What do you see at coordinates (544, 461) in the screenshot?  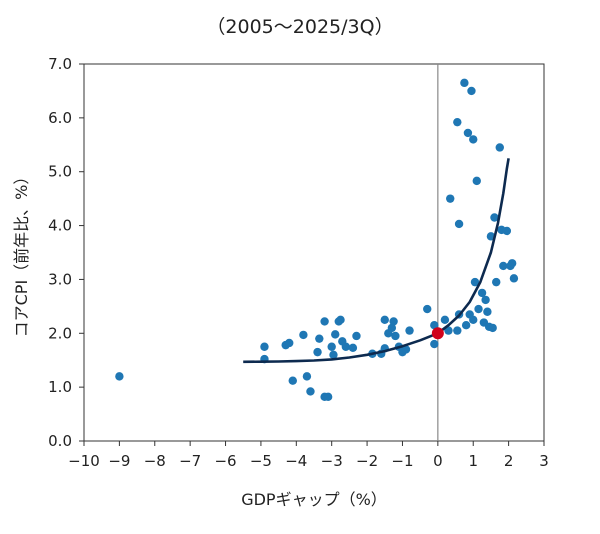 I see `x-tick-label: 3` at bounding box center [544, 461].